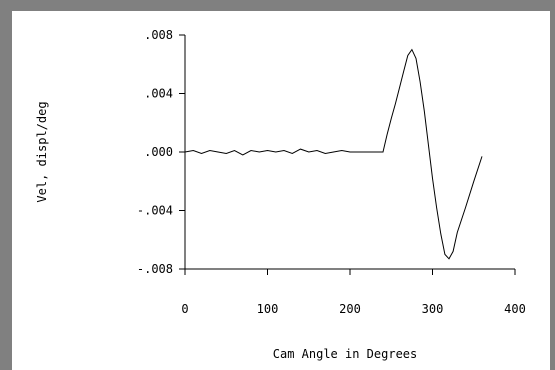  I want to click on y-tick-label: -.008, so click(155, 269).